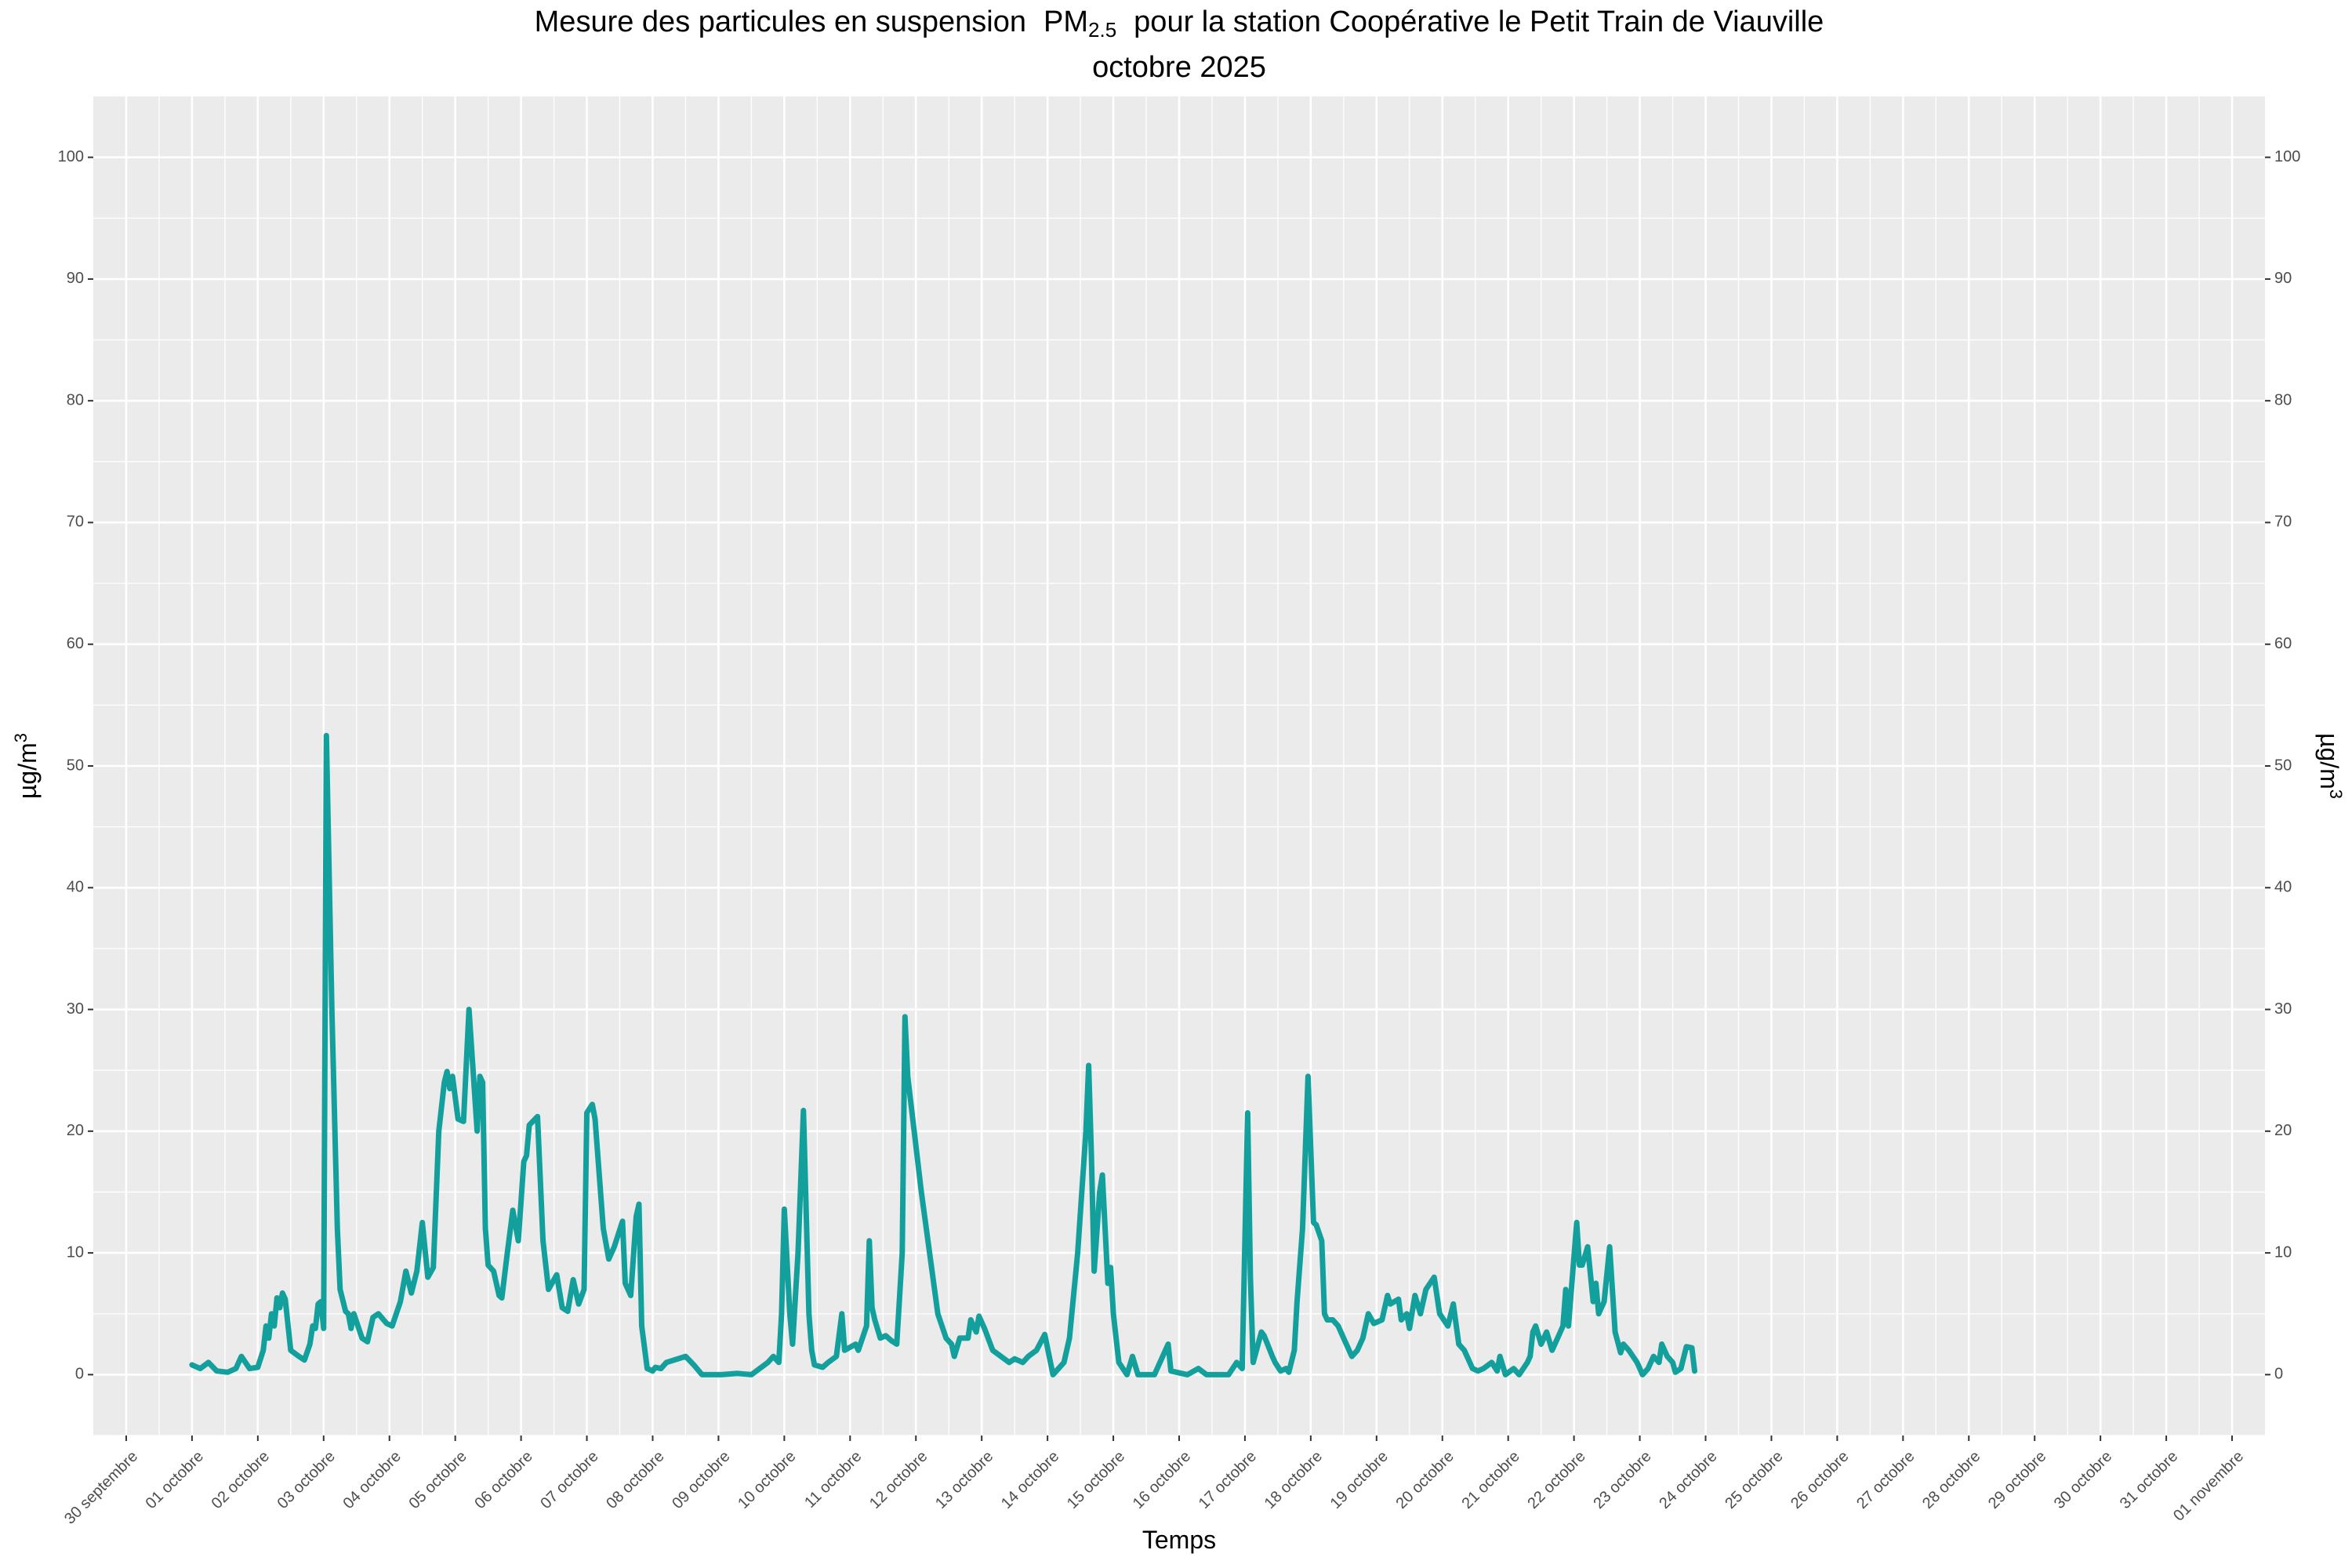 The width and height of the screenshot is (2352, 1568). I want to click on y-tick-label: 20, so click(75, 1130).